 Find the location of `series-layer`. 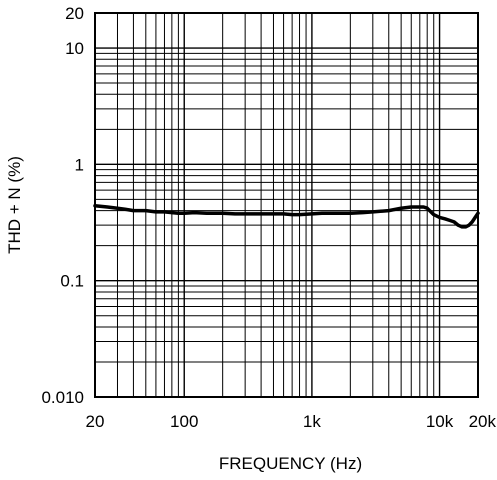

series-layer is located at coordinates (286, 216).